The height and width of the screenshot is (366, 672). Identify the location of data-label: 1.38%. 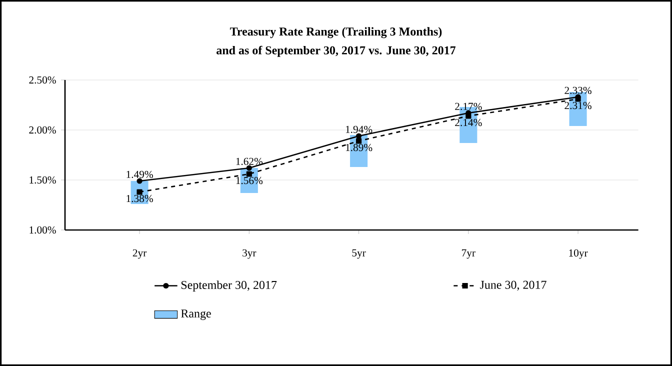
(139, 198).